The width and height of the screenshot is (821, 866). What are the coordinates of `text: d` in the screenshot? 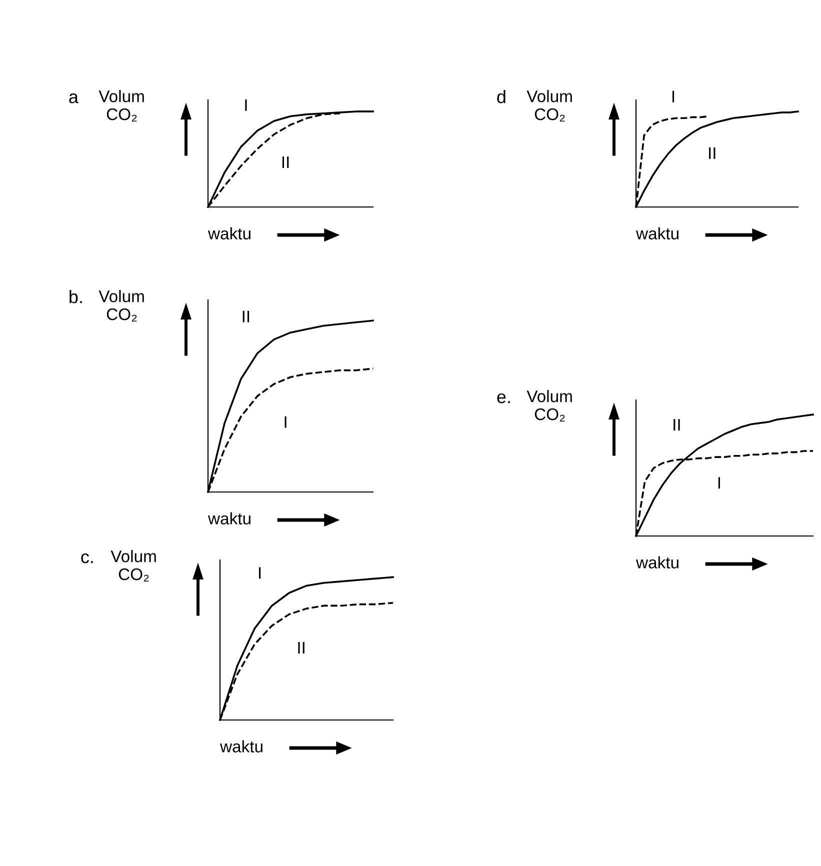 It's located at (501, 97).